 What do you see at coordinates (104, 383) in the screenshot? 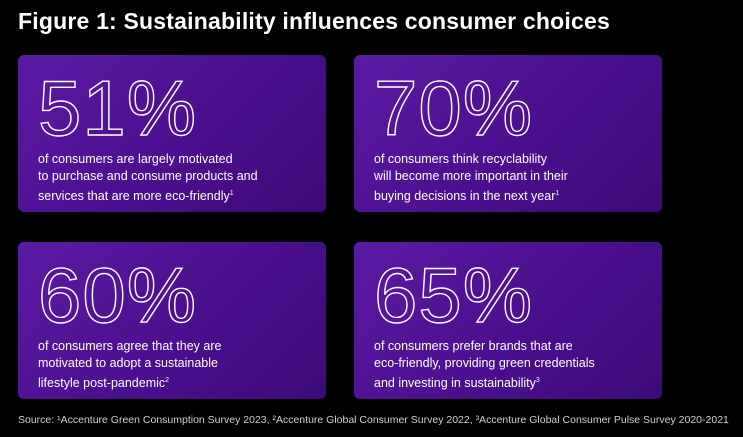
I see `description-line: lifestyle post-pandemic2` at bounding box center [104, 383].